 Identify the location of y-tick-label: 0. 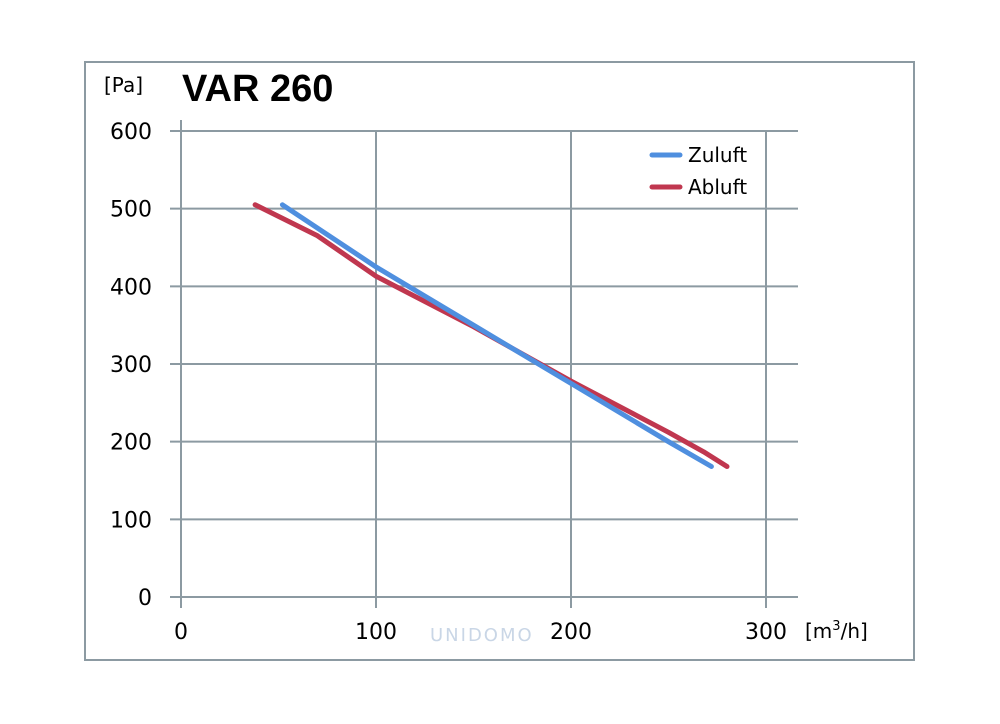
(145, 598).